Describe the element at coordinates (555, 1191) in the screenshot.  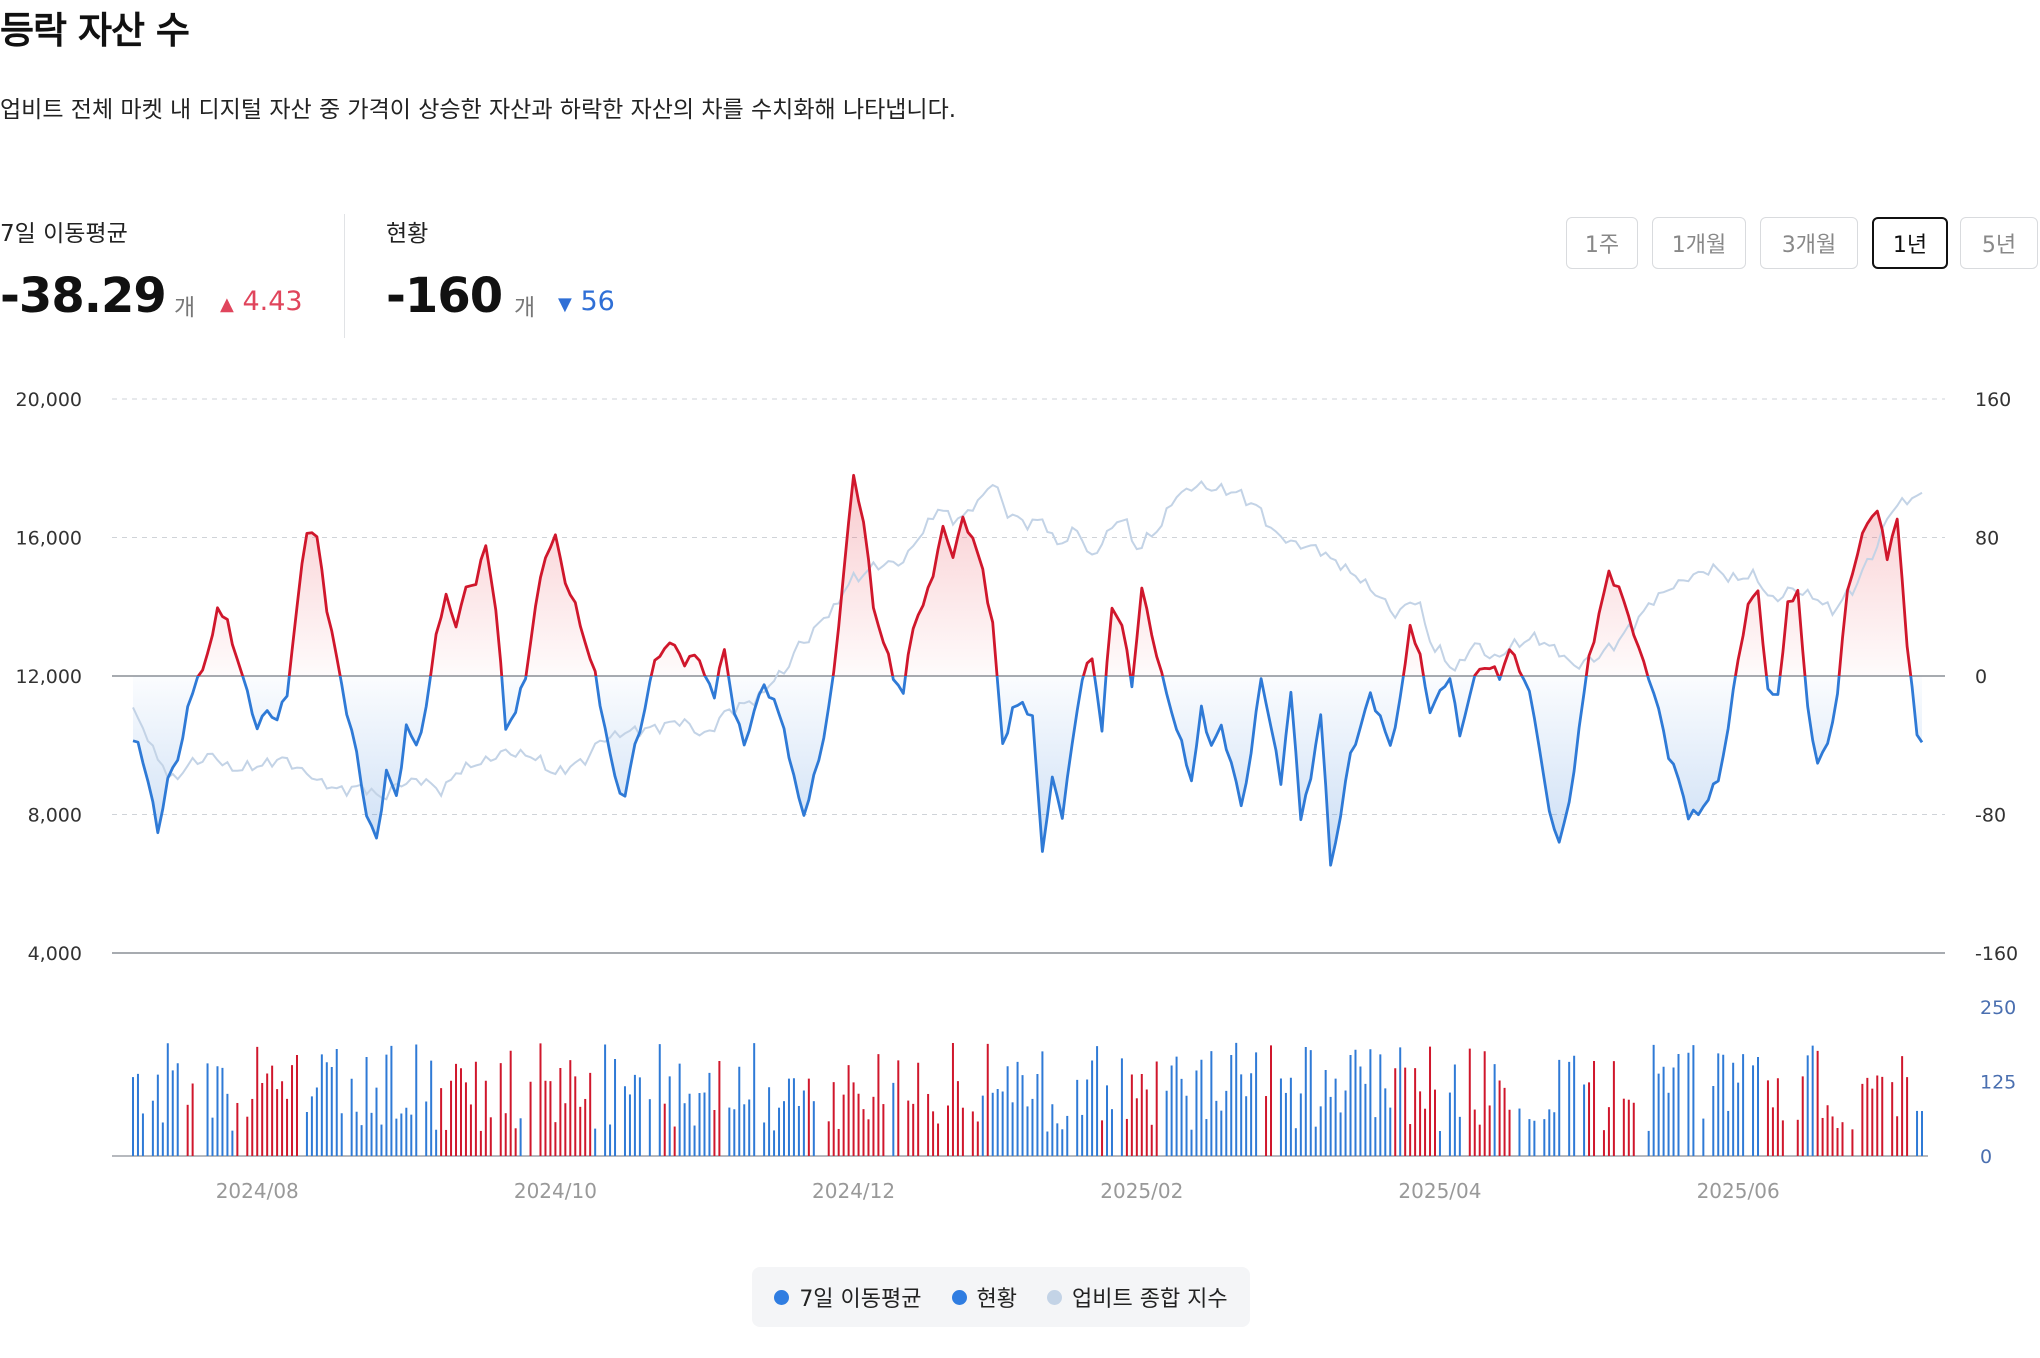
I see `x-axis-tick-label: 2024/10` at that location.